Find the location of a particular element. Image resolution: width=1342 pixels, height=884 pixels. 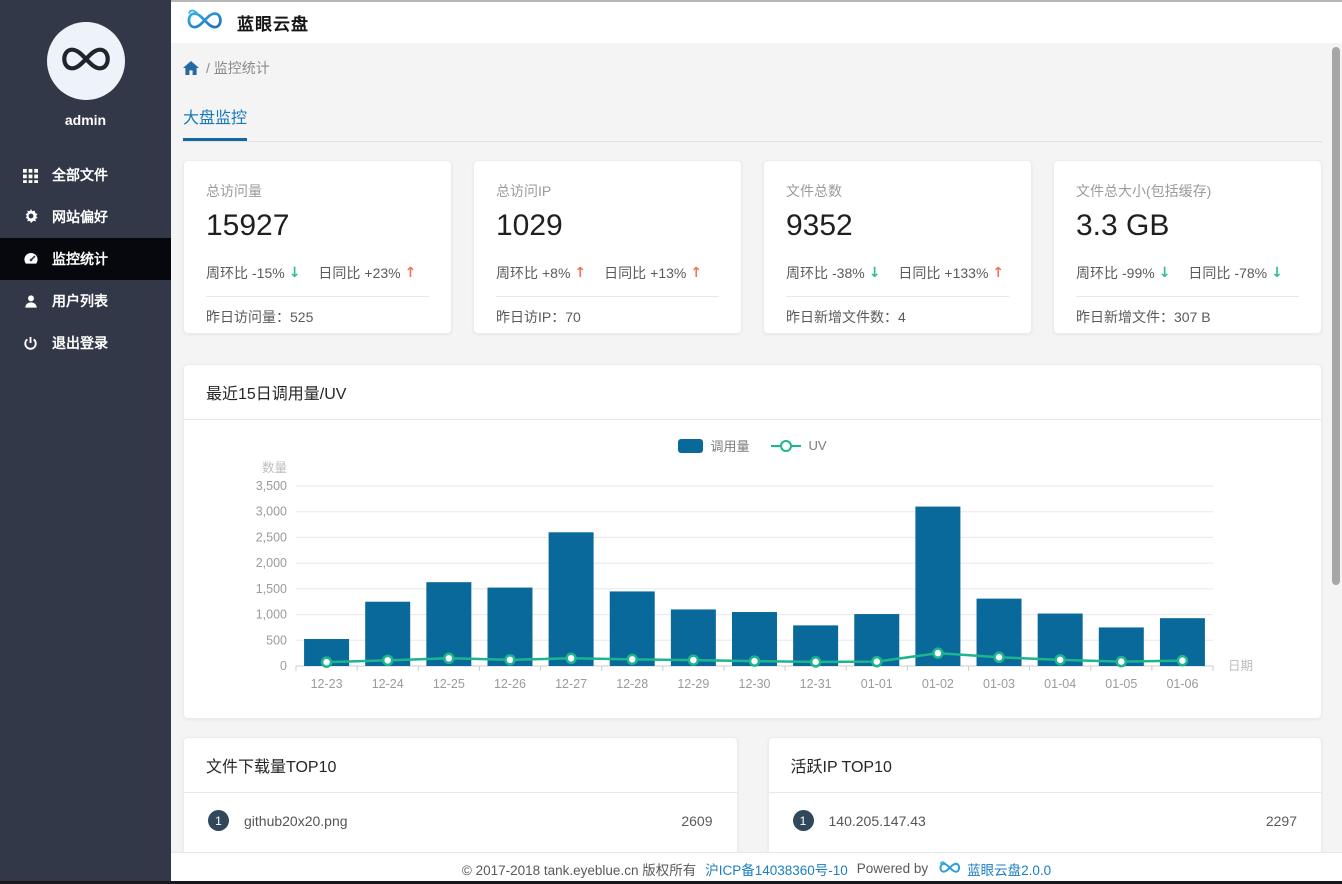

stat-deltas: 周环比 -99% ↓ 日同比 -78% ↓ is located at coordinates (1187, 273).